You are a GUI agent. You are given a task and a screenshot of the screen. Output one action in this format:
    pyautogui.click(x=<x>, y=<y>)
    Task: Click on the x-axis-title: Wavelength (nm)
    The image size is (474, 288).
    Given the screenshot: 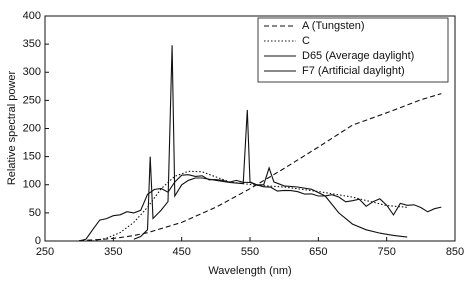 What is the action you would take?
    pyautogui.click(x=249, y=271)
    